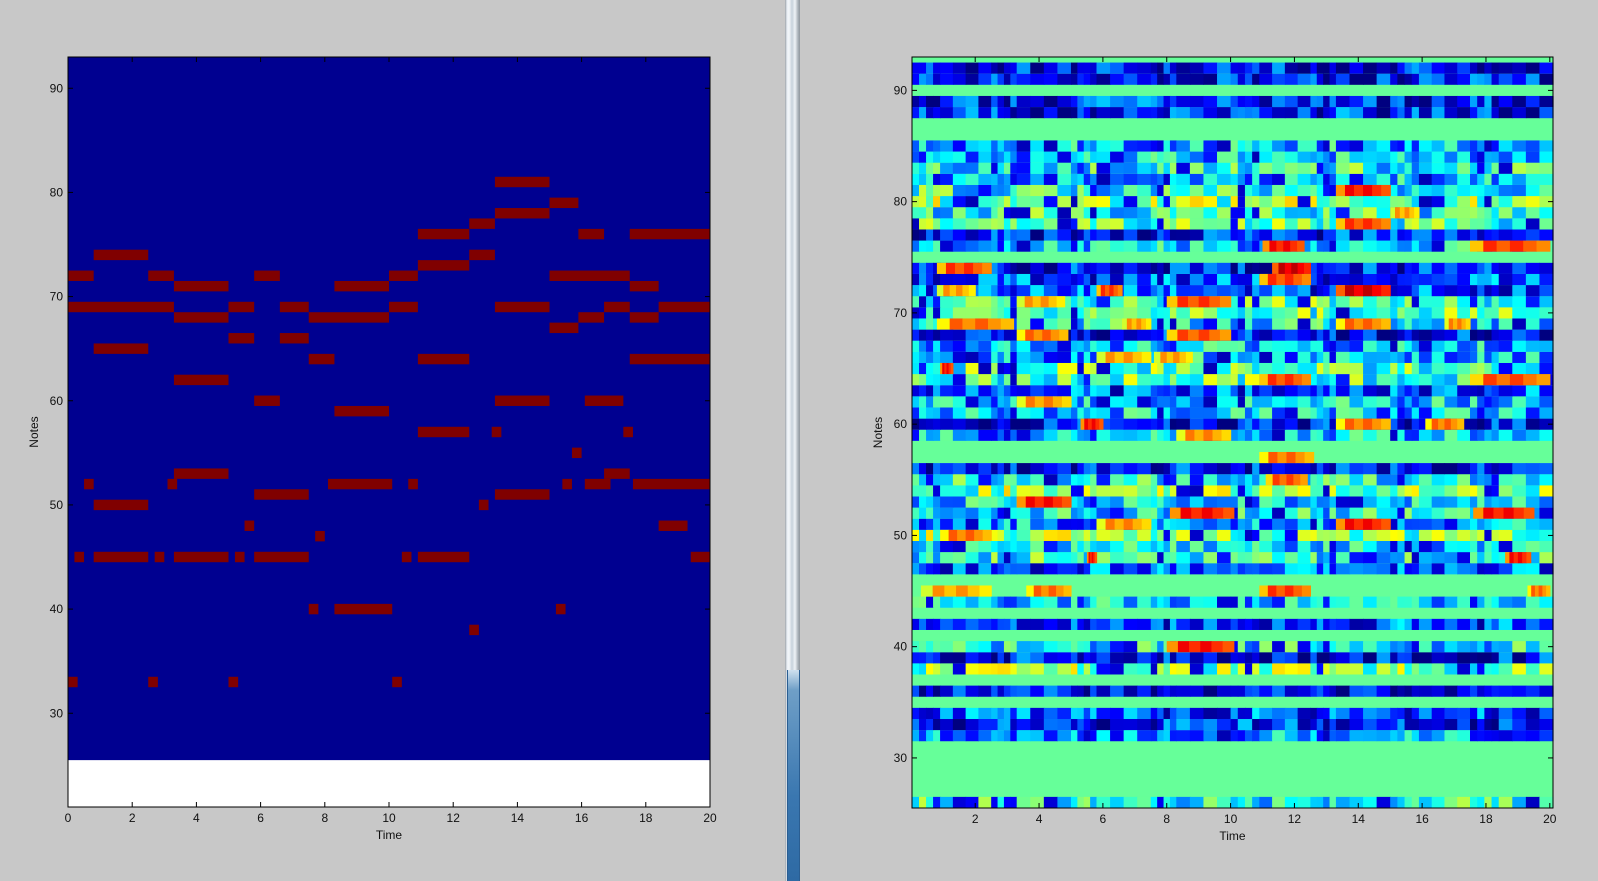 Image resolution: width=1598 pixels, height=881 pixels. What do you see at coordinates (792, 440) in the screenshot?
I see `split-divider` at bounding box center [792, 440].